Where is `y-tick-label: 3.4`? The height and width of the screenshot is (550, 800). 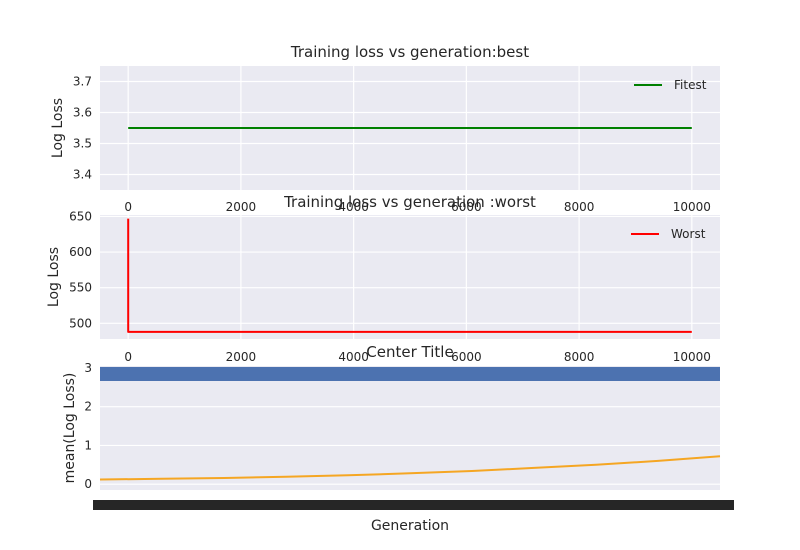 y-tick-label: 3.4 is located at coordinates (82, 175).